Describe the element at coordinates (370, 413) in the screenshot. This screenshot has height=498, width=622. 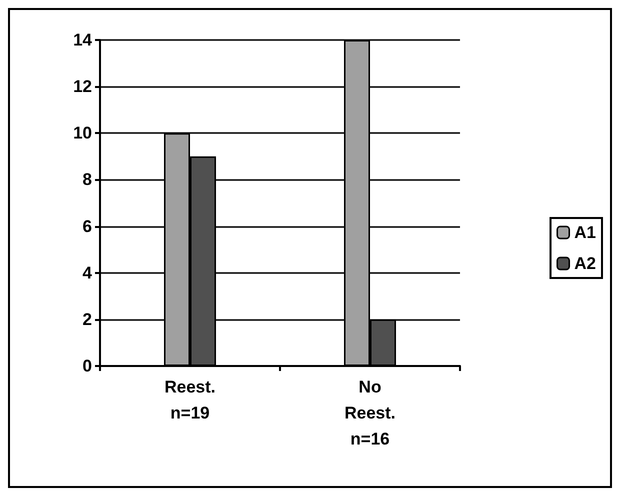
I see `x-tick-label: No Reest. n=16` at that location.